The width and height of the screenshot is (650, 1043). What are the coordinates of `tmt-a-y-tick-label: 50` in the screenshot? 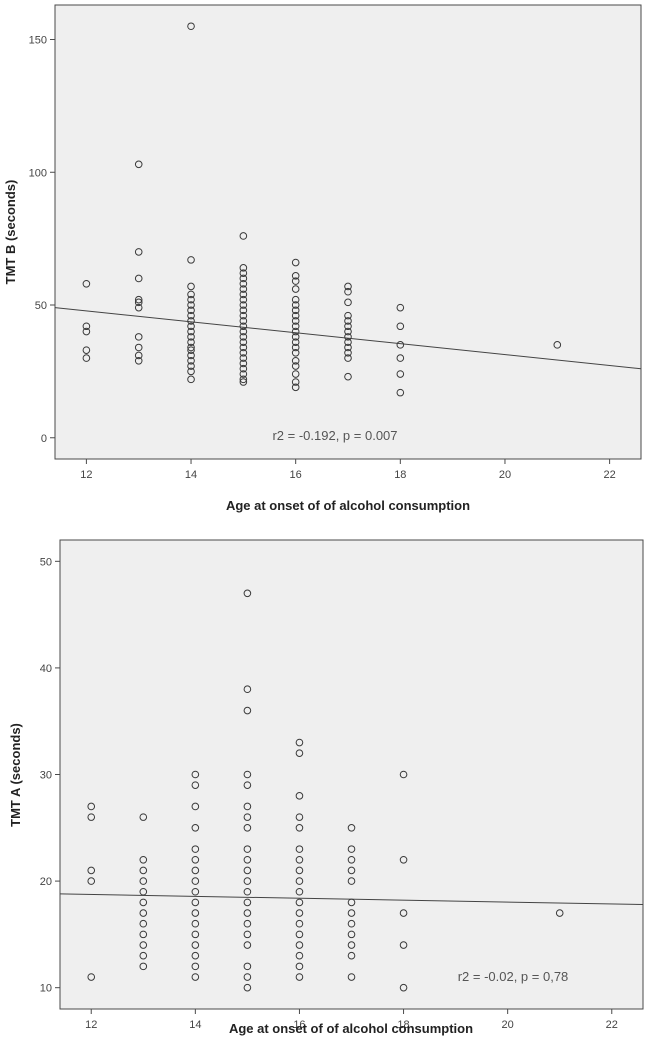 It's located at (46, 562).